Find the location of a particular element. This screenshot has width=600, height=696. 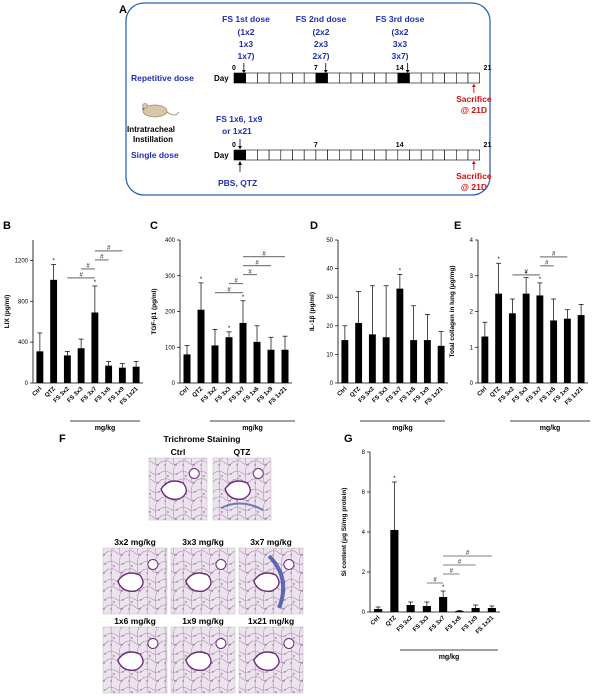

y-tick-label: 40 is located at coordinates (329, 270).